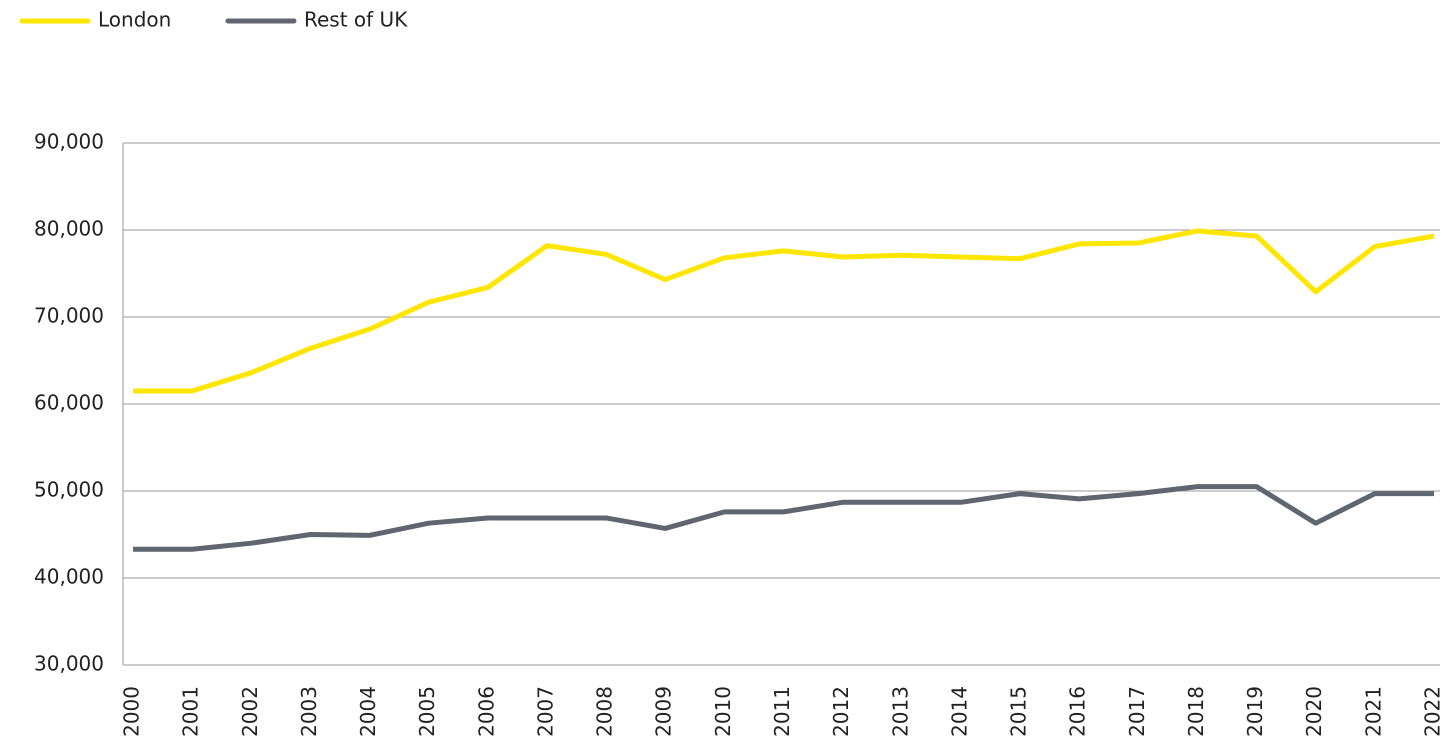  What do you see at coordinates (69, 403) in the screenshot?
I see `y-tick-label: 60,000` at bounding box center [69, 403].